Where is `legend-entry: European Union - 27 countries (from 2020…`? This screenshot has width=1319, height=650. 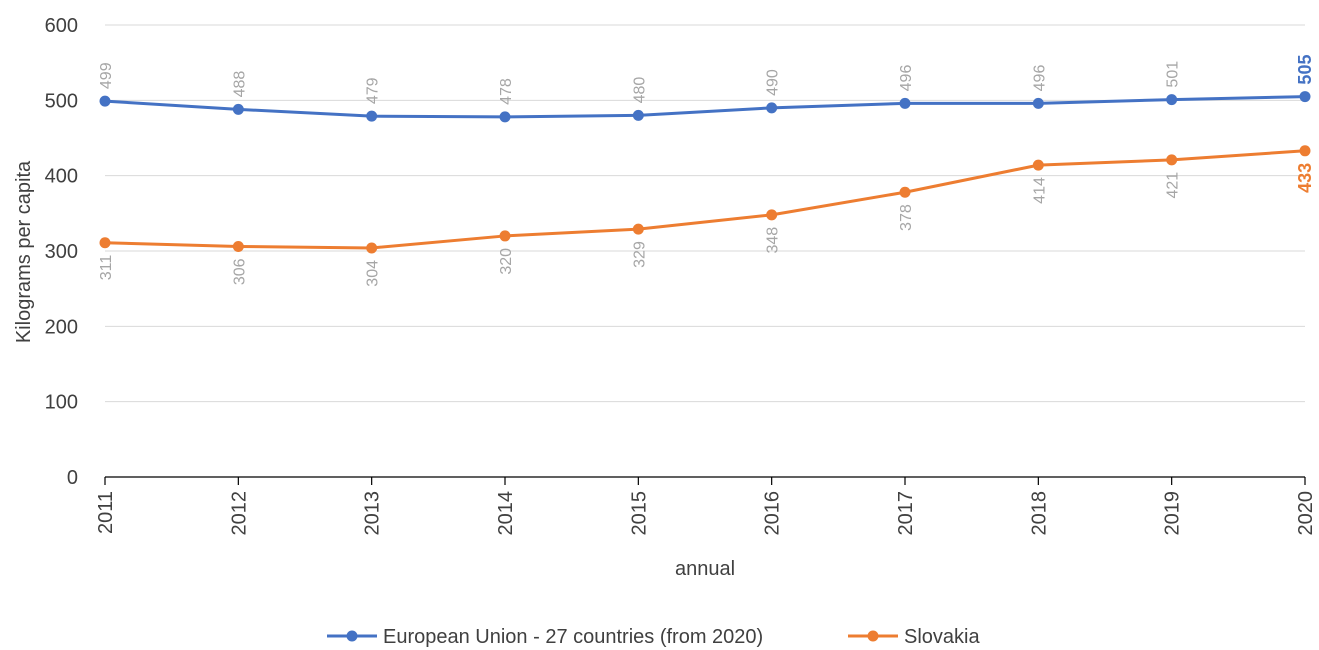 legend-entry: European Union - 27 countries (from 2020… is located at coordinates (573, 637).